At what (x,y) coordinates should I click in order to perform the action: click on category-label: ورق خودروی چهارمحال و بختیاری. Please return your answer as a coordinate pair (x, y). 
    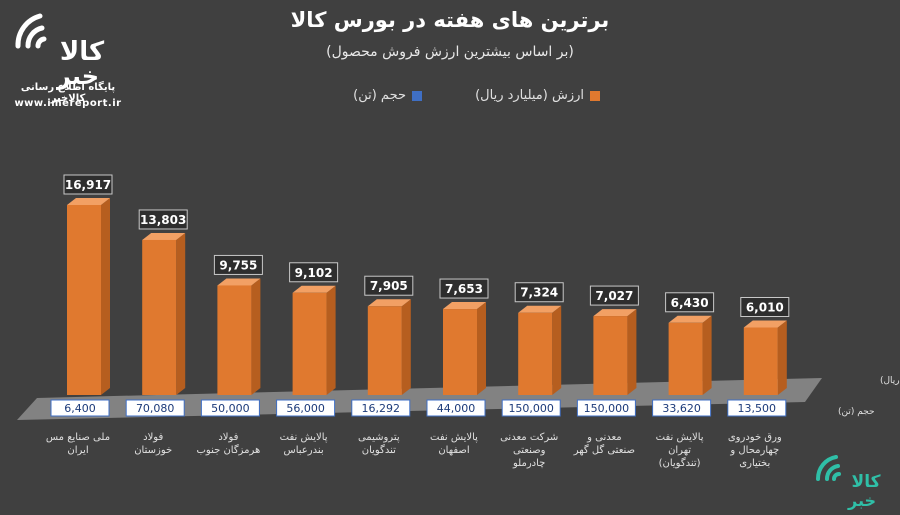
    Looking at the image, I should click on (755, 450).